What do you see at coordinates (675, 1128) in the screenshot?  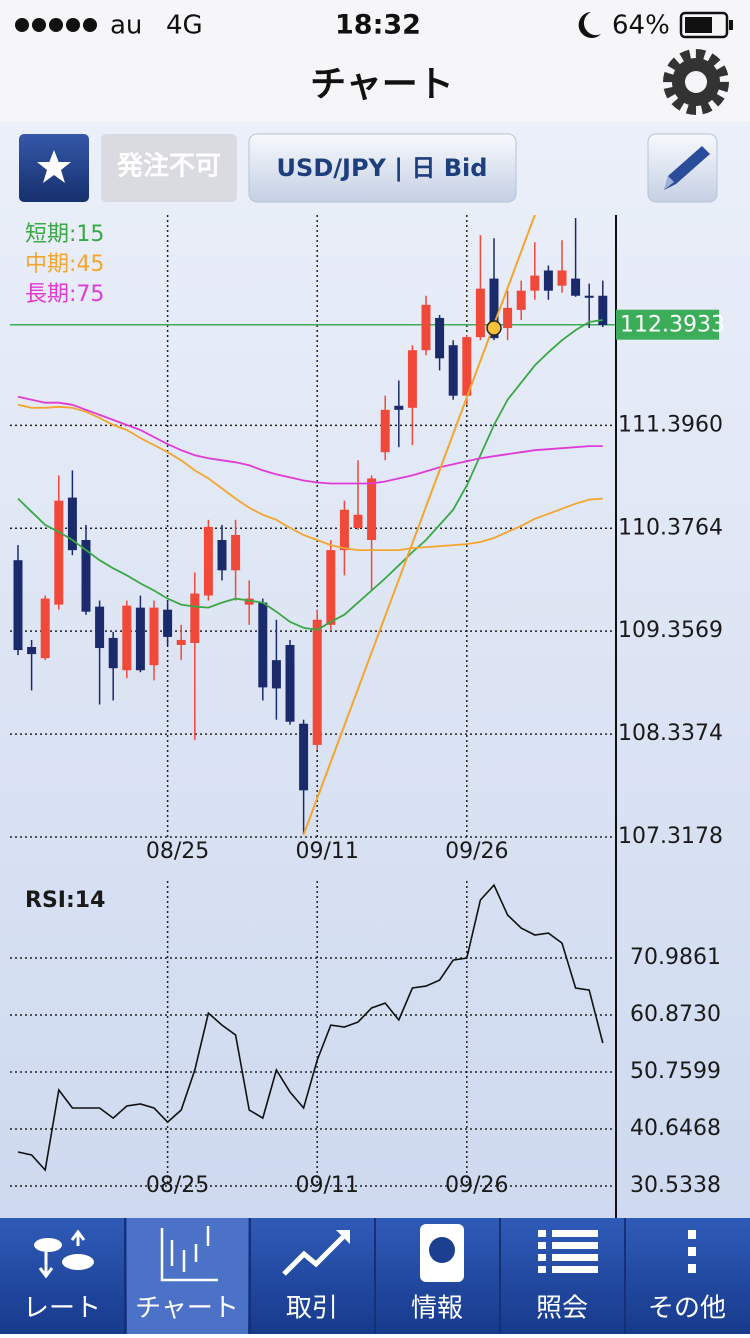 I see `y-tick-label: 40.6468` at bounding box center [675, 1128].